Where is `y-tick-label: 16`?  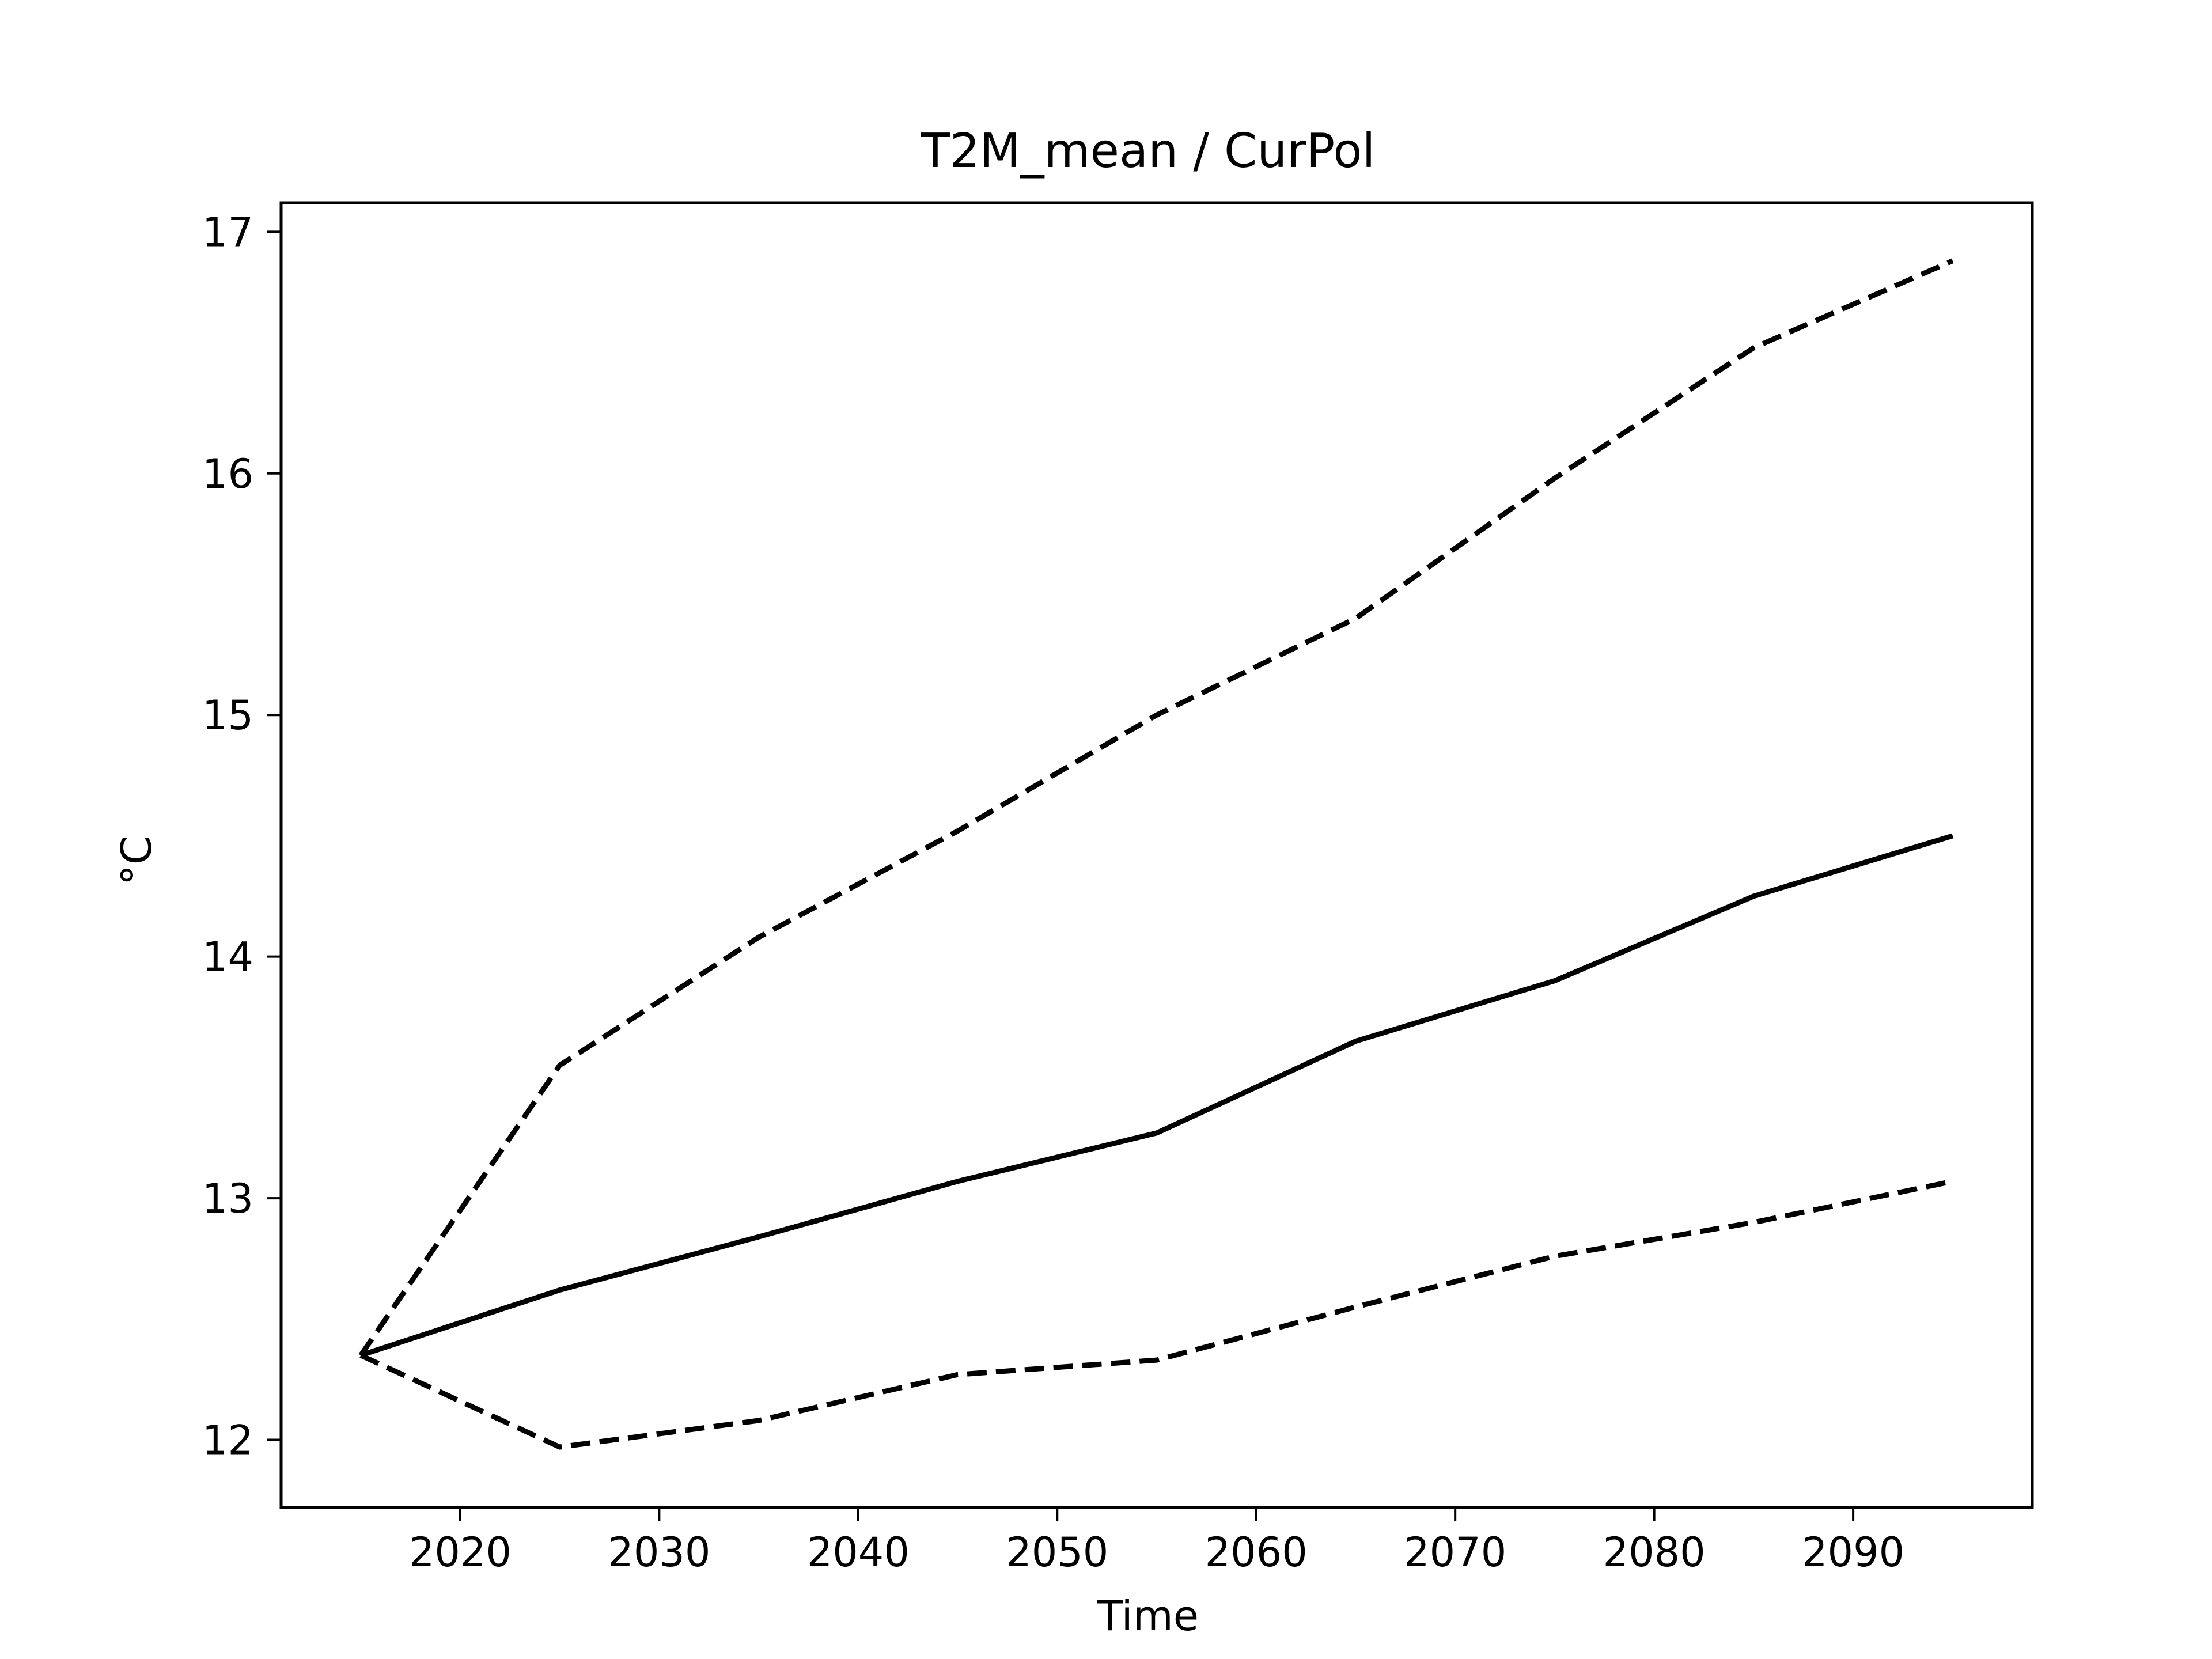 y-tick-label: 16 is located at coordinates (227, 474).